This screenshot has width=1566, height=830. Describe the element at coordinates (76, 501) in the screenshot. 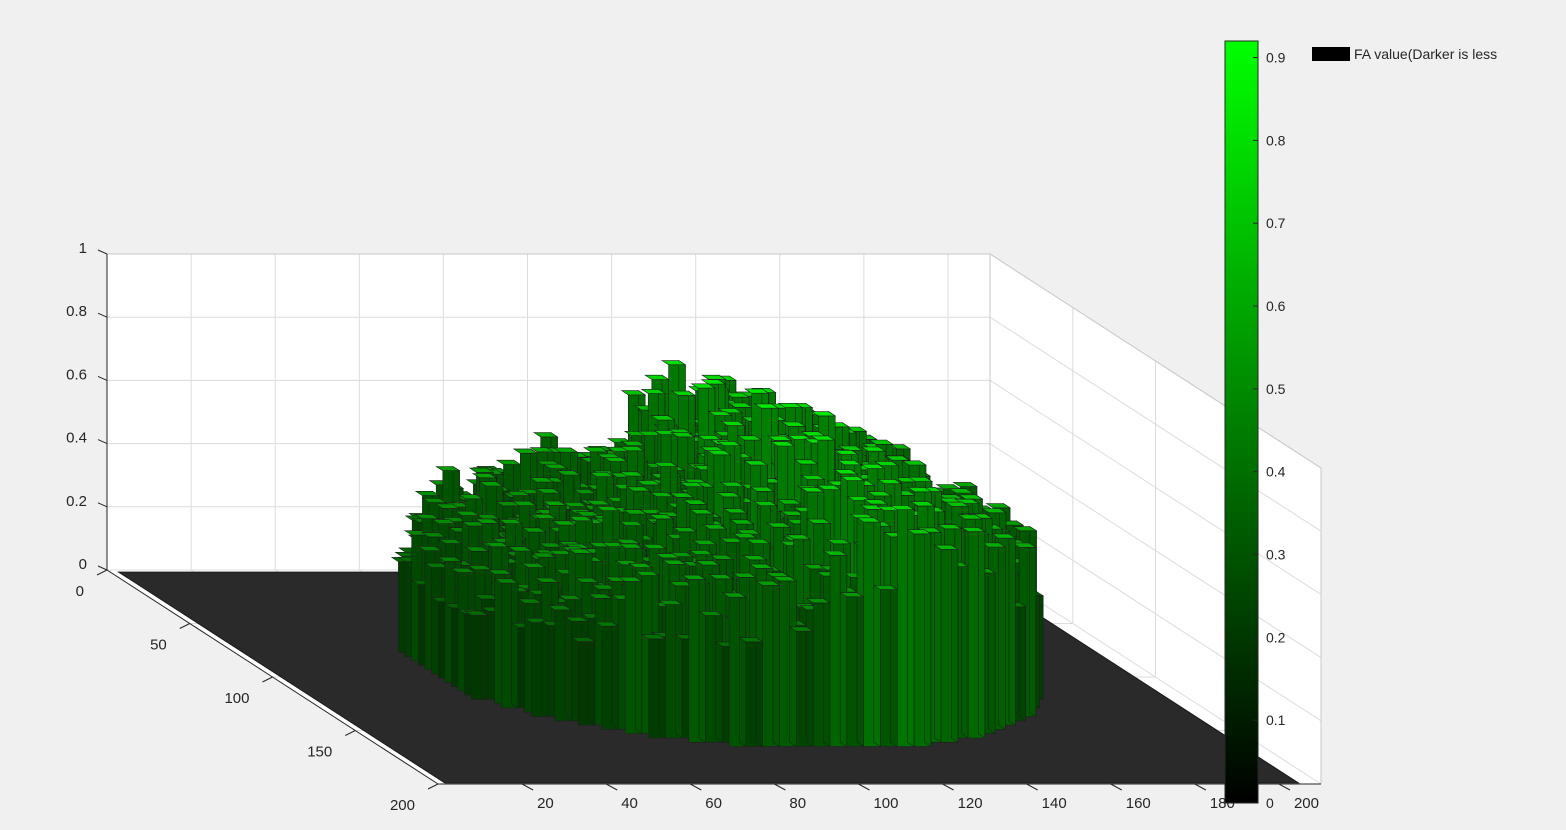

I see `z-tick-label: 0.2` at that location.